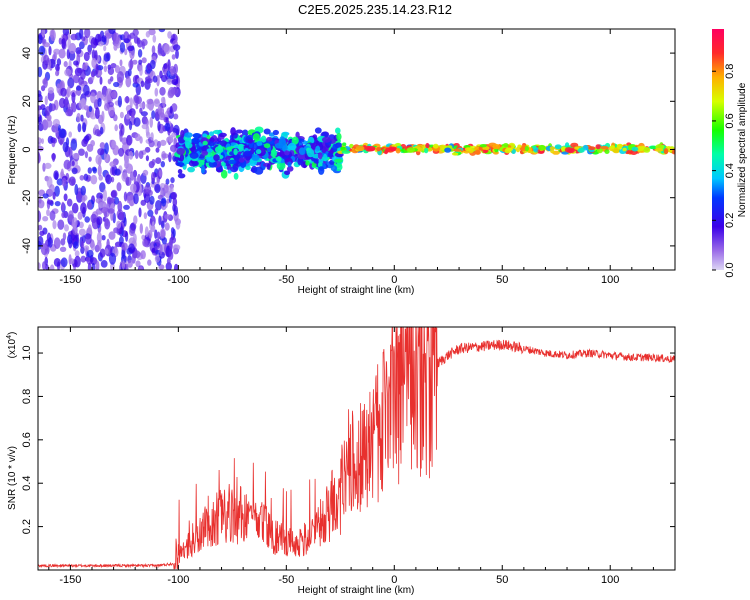 The image size is (750, 600). What do you see at coordinates (394, 580) in the screenshot?
I see `x-tick-label: 0` at bounding box center [394, 580].